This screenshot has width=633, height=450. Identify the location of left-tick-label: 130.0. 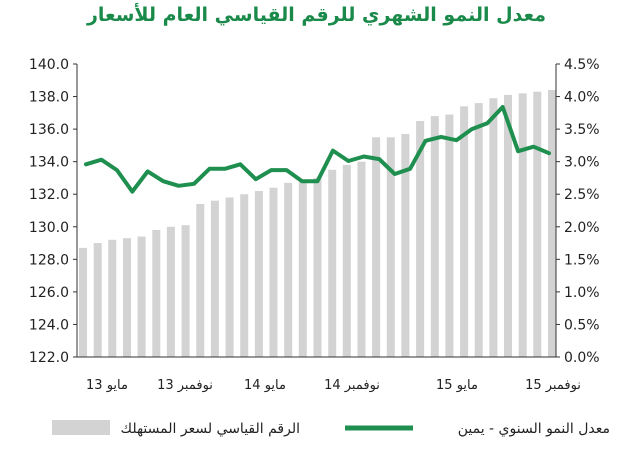
(49, 228).